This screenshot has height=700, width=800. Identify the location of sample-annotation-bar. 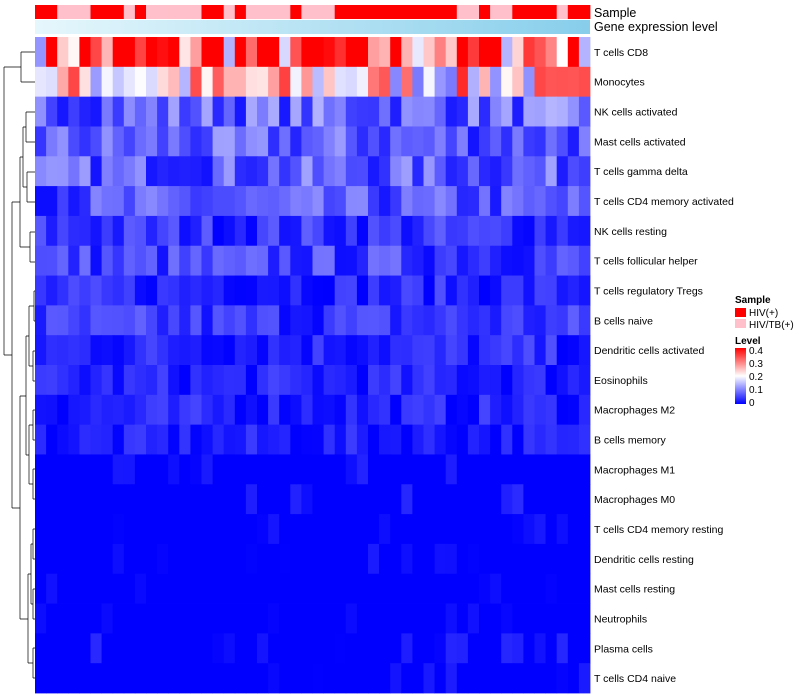
(313, 12).